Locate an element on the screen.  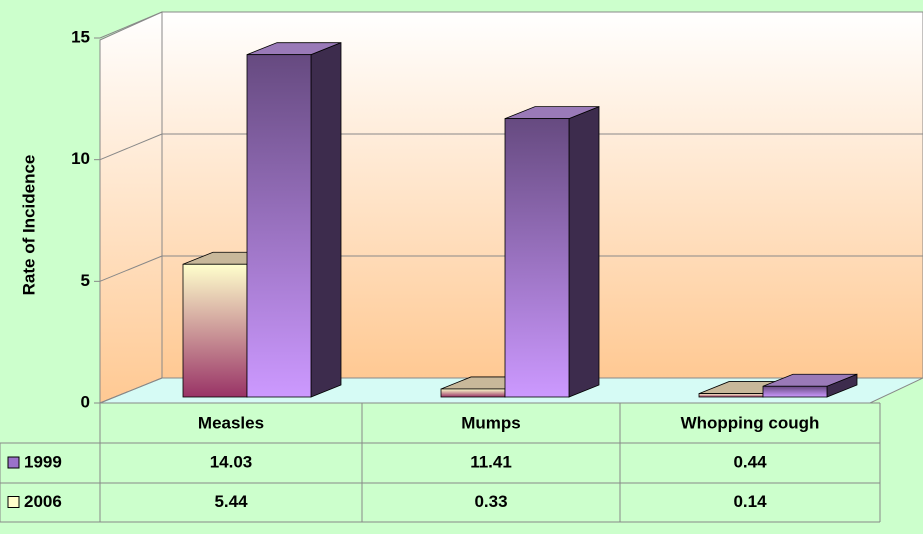
y-tick-label: 15 is located at coordinates (80, 36).